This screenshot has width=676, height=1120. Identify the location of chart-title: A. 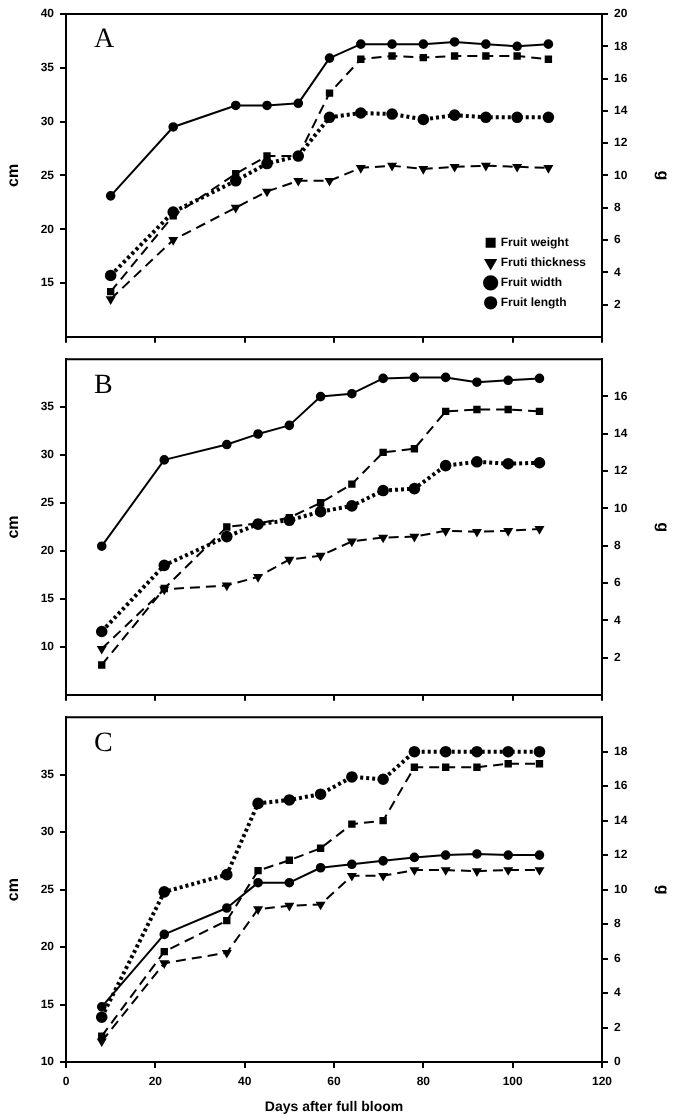
(105, 40).